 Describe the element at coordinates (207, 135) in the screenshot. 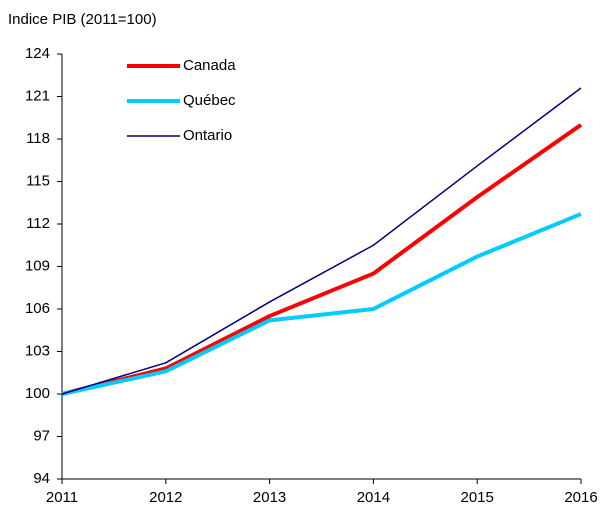

I see `legend-label: Ontario` at that location.